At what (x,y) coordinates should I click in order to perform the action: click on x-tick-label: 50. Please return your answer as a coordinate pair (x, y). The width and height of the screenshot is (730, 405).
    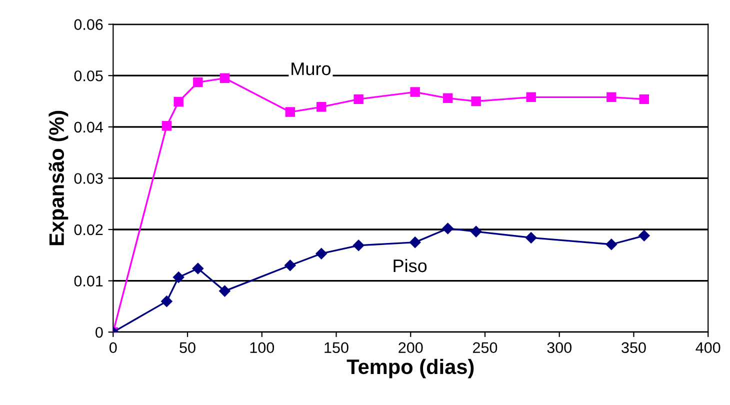
    Looking at the image, I should click on (188, 348).